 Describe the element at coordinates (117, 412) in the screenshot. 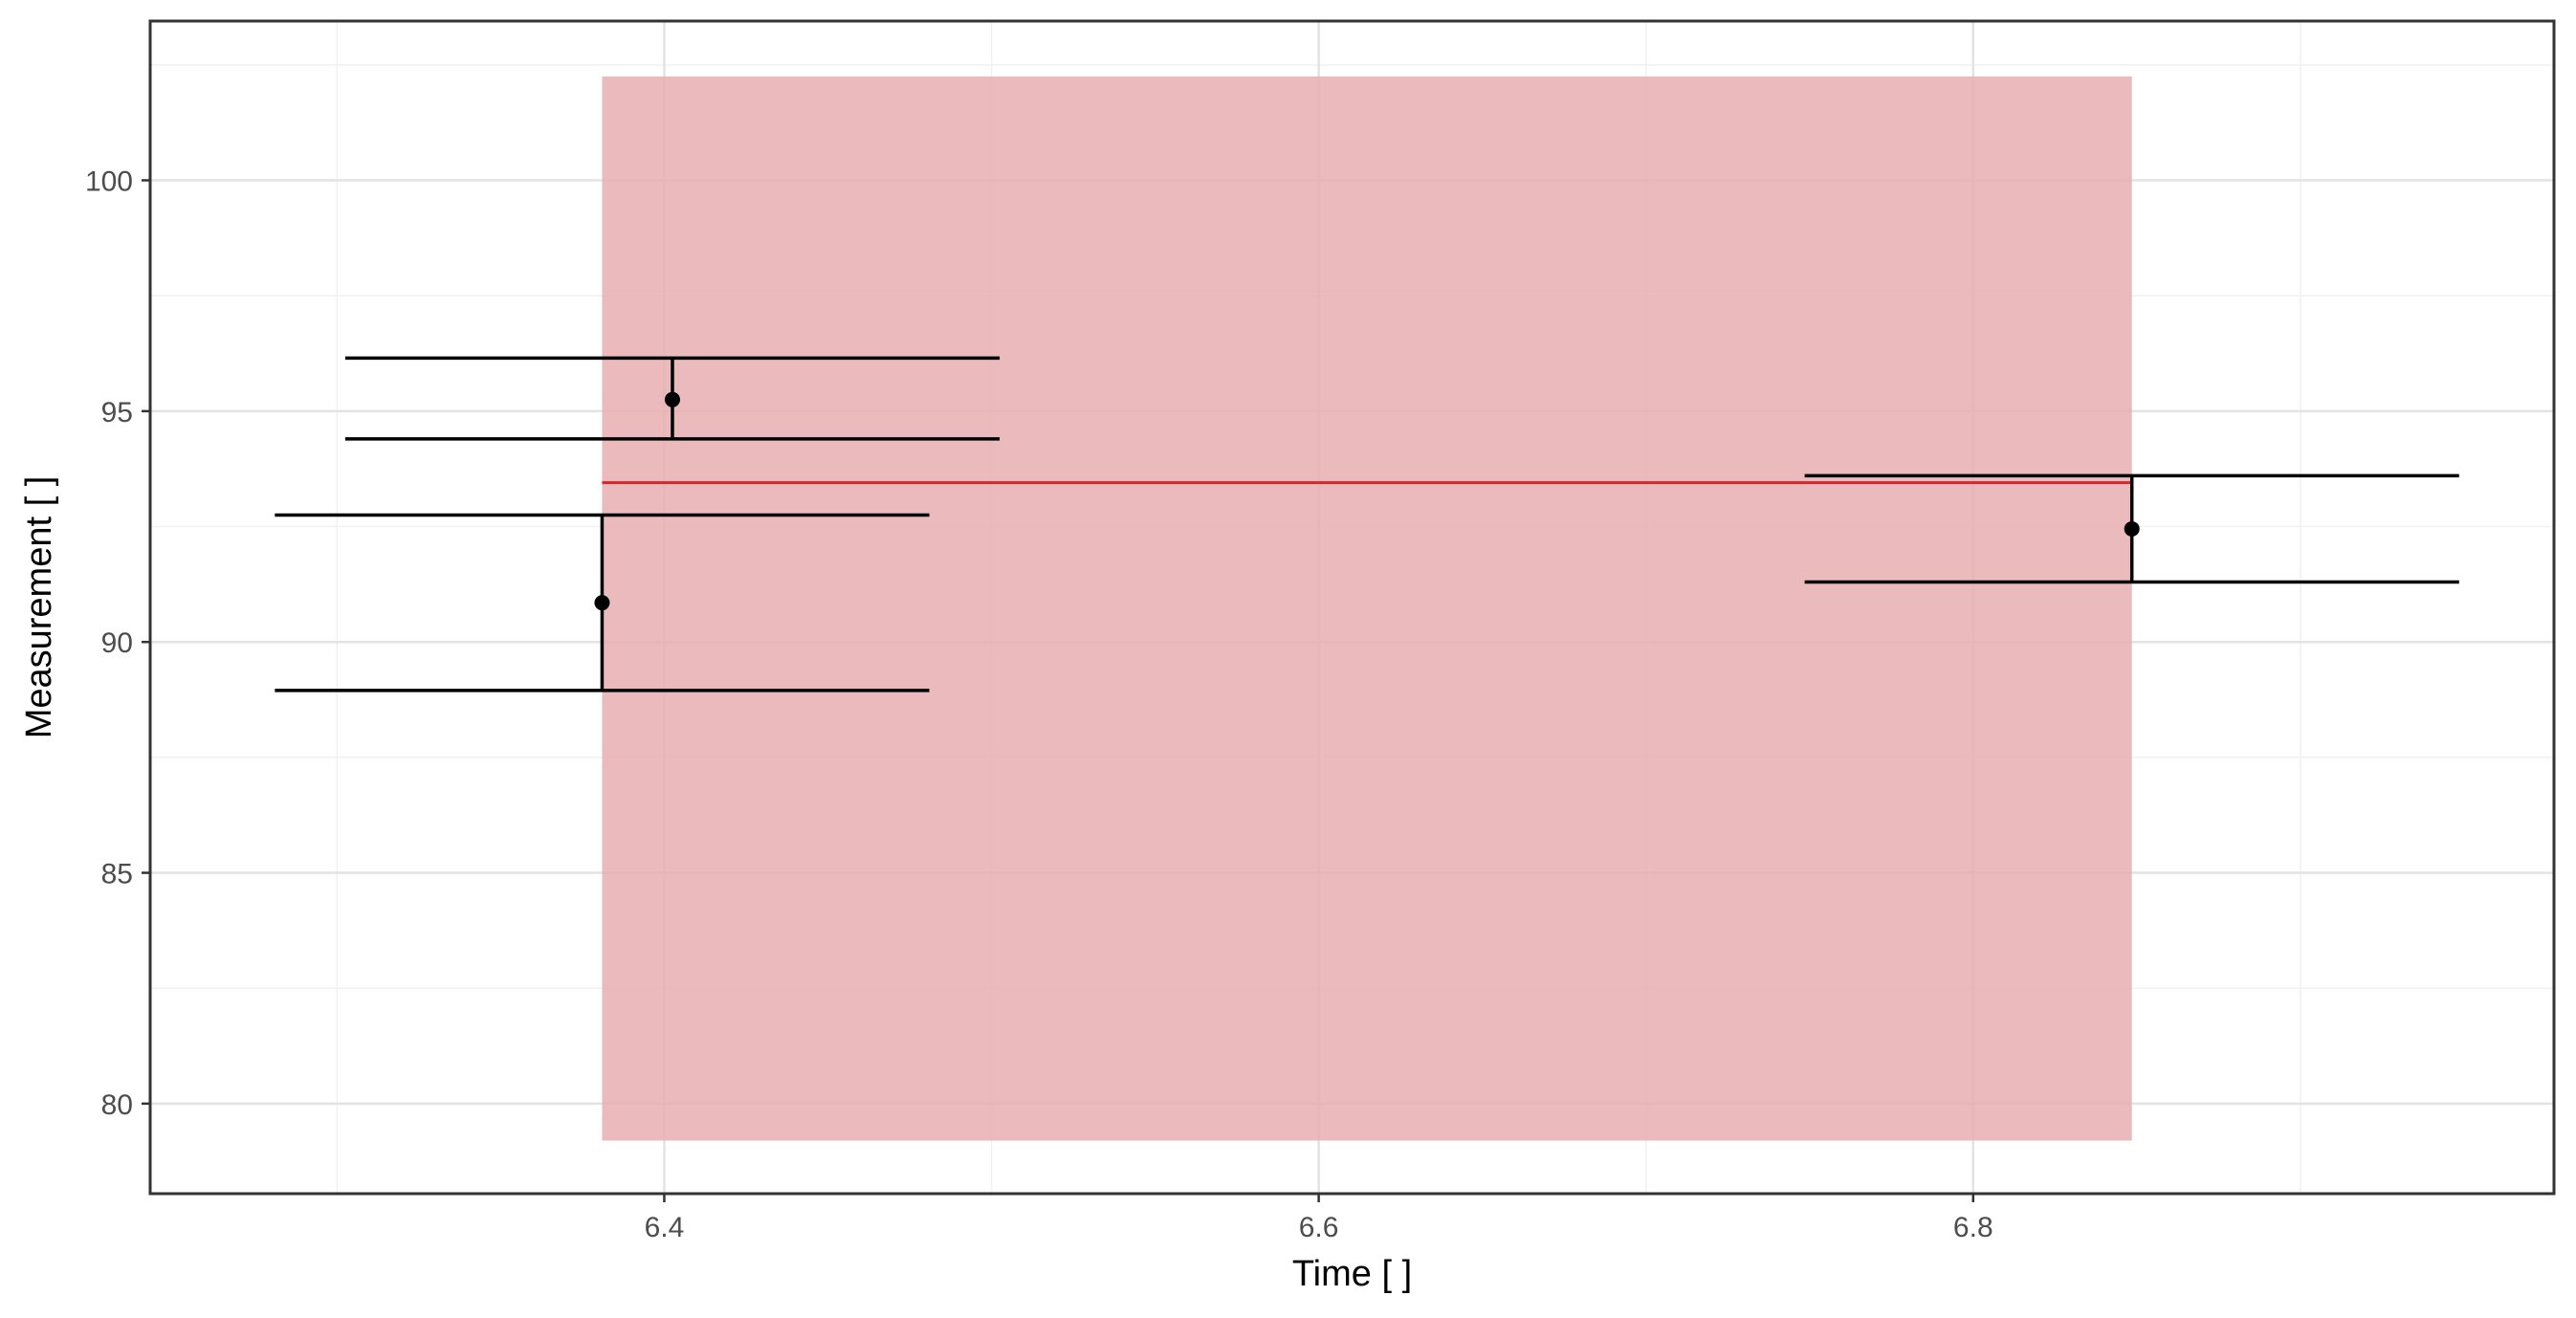

I see `y-tick-label-3: 95` at that location.